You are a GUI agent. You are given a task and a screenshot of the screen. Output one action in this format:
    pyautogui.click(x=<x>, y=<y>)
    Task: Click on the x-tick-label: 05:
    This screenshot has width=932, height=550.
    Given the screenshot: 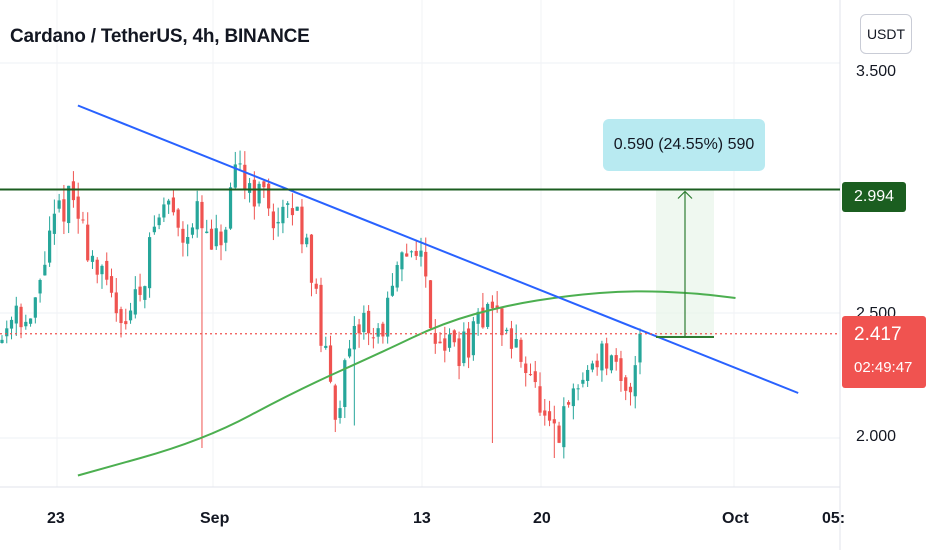 What is the action you would take?
    pyautogui.click(x=834, y=518)
    